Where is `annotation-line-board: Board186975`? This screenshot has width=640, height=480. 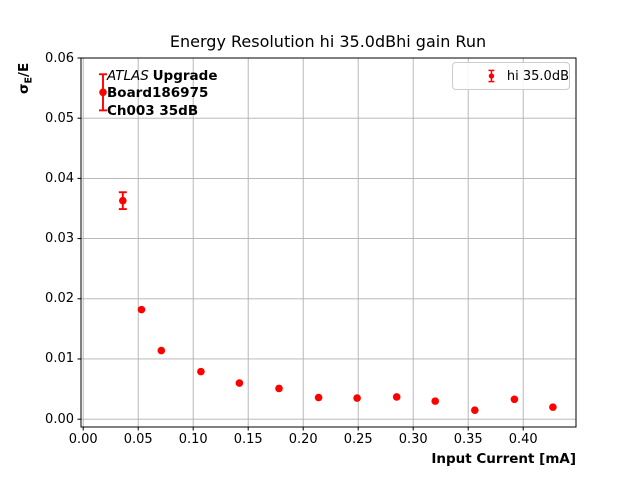
annotation-line-board: Board186975 is located at coordinates (158, 93).